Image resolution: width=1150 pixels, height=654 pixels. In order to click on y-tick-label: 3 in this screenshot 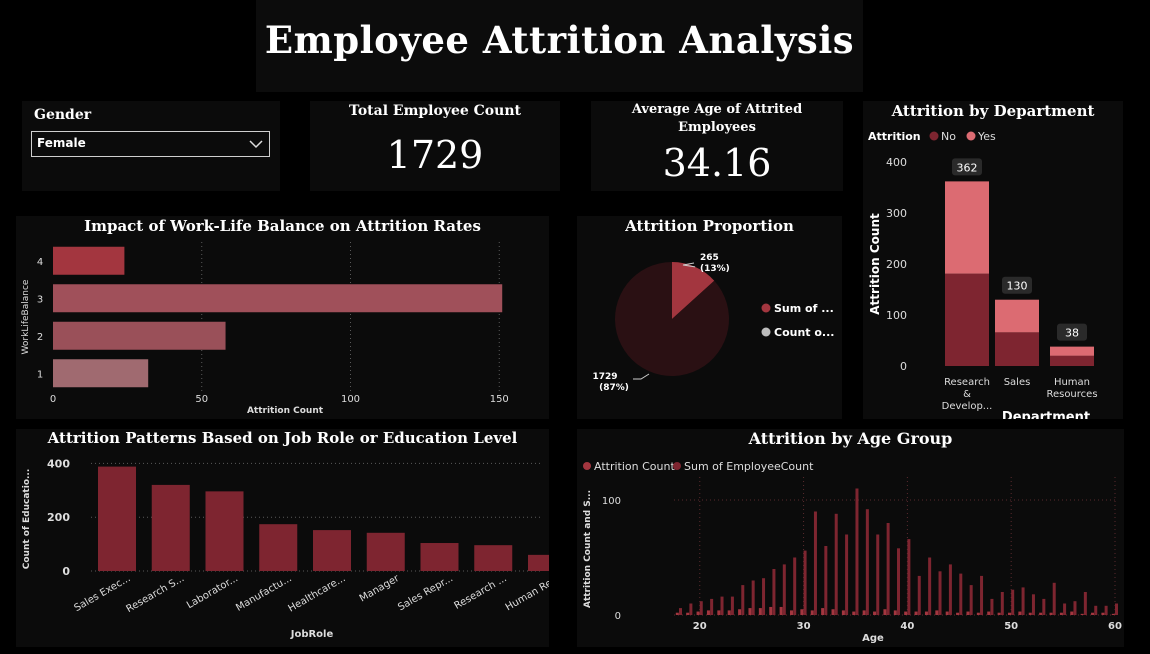, I will do `click(40, 299)`.